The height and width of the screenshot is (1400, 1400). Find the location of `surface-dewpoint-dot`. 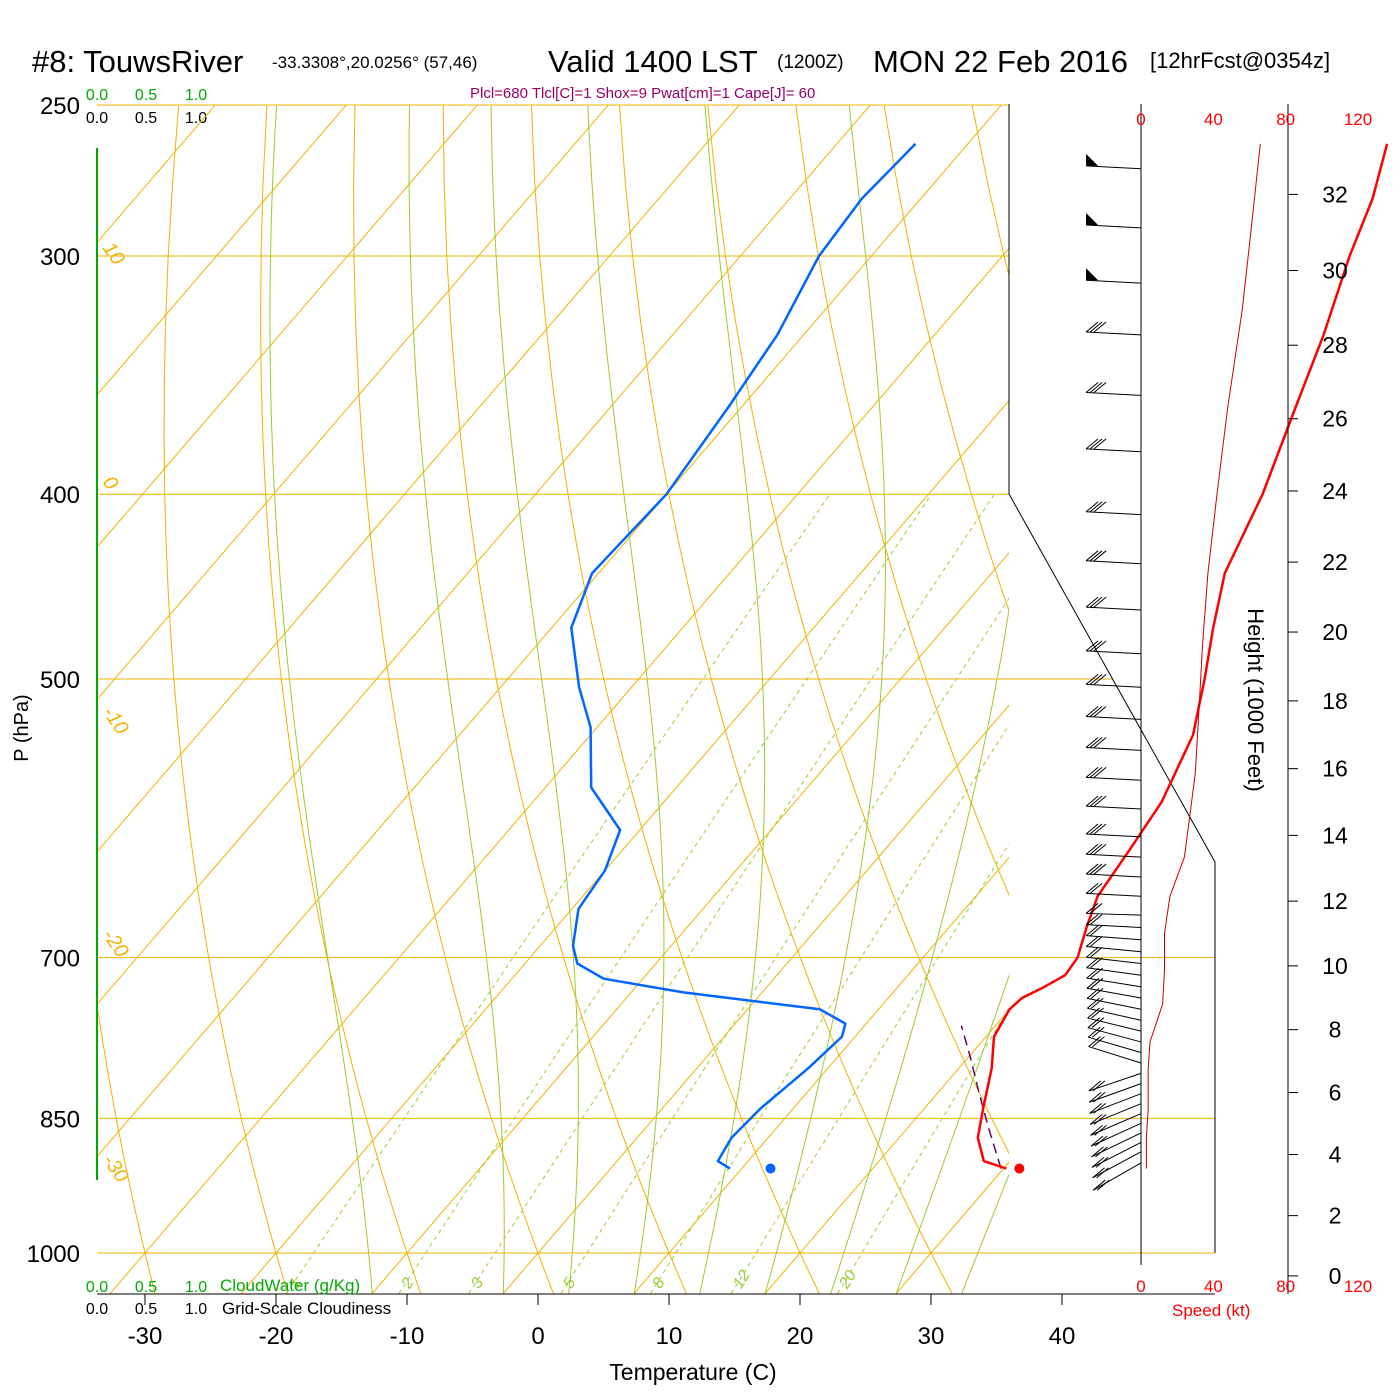

surface-dewpoint-dot is located at coordinates (770, 1168).